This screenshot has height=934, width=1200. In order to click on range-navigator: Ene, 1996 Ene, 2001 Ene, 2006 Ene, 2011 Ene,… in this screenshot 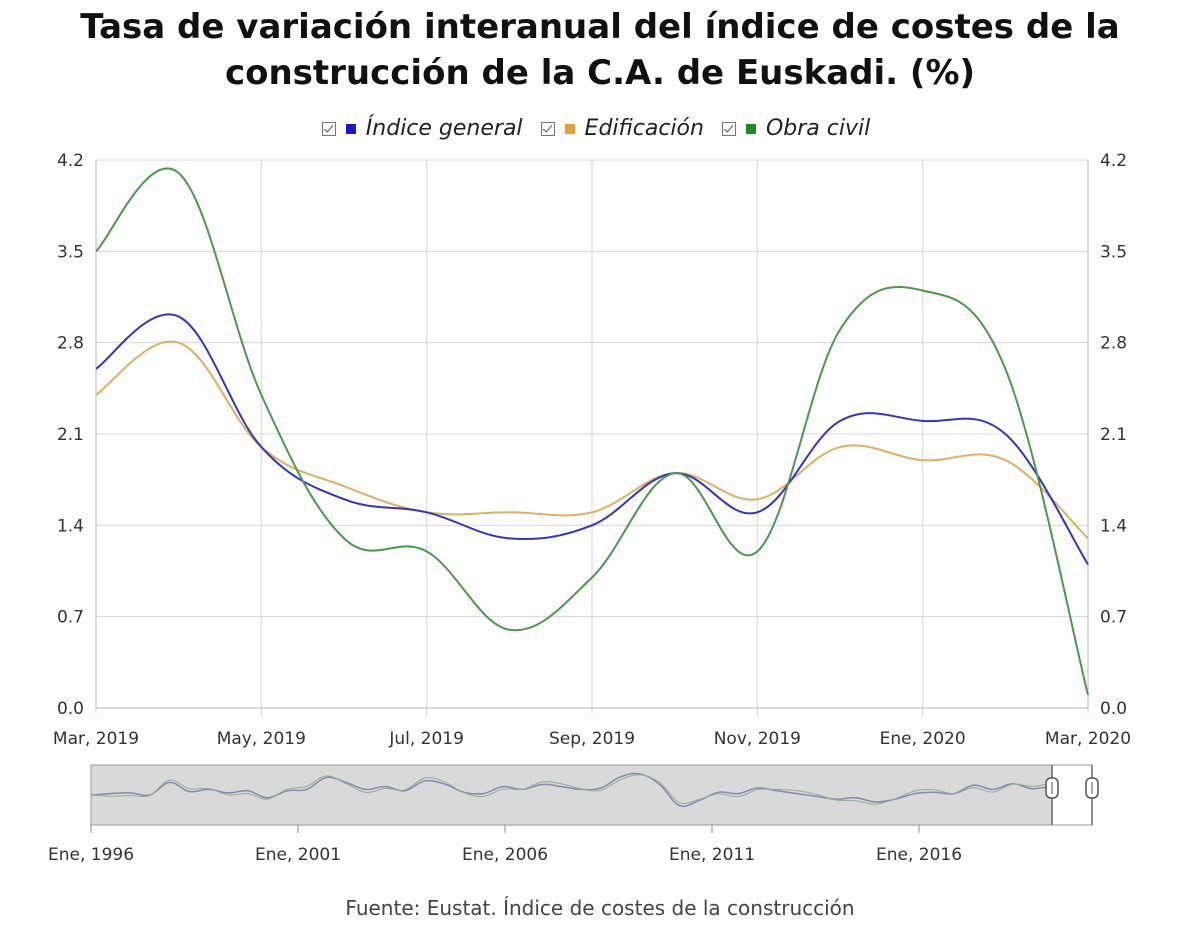, I will do `click(573, 814)`.